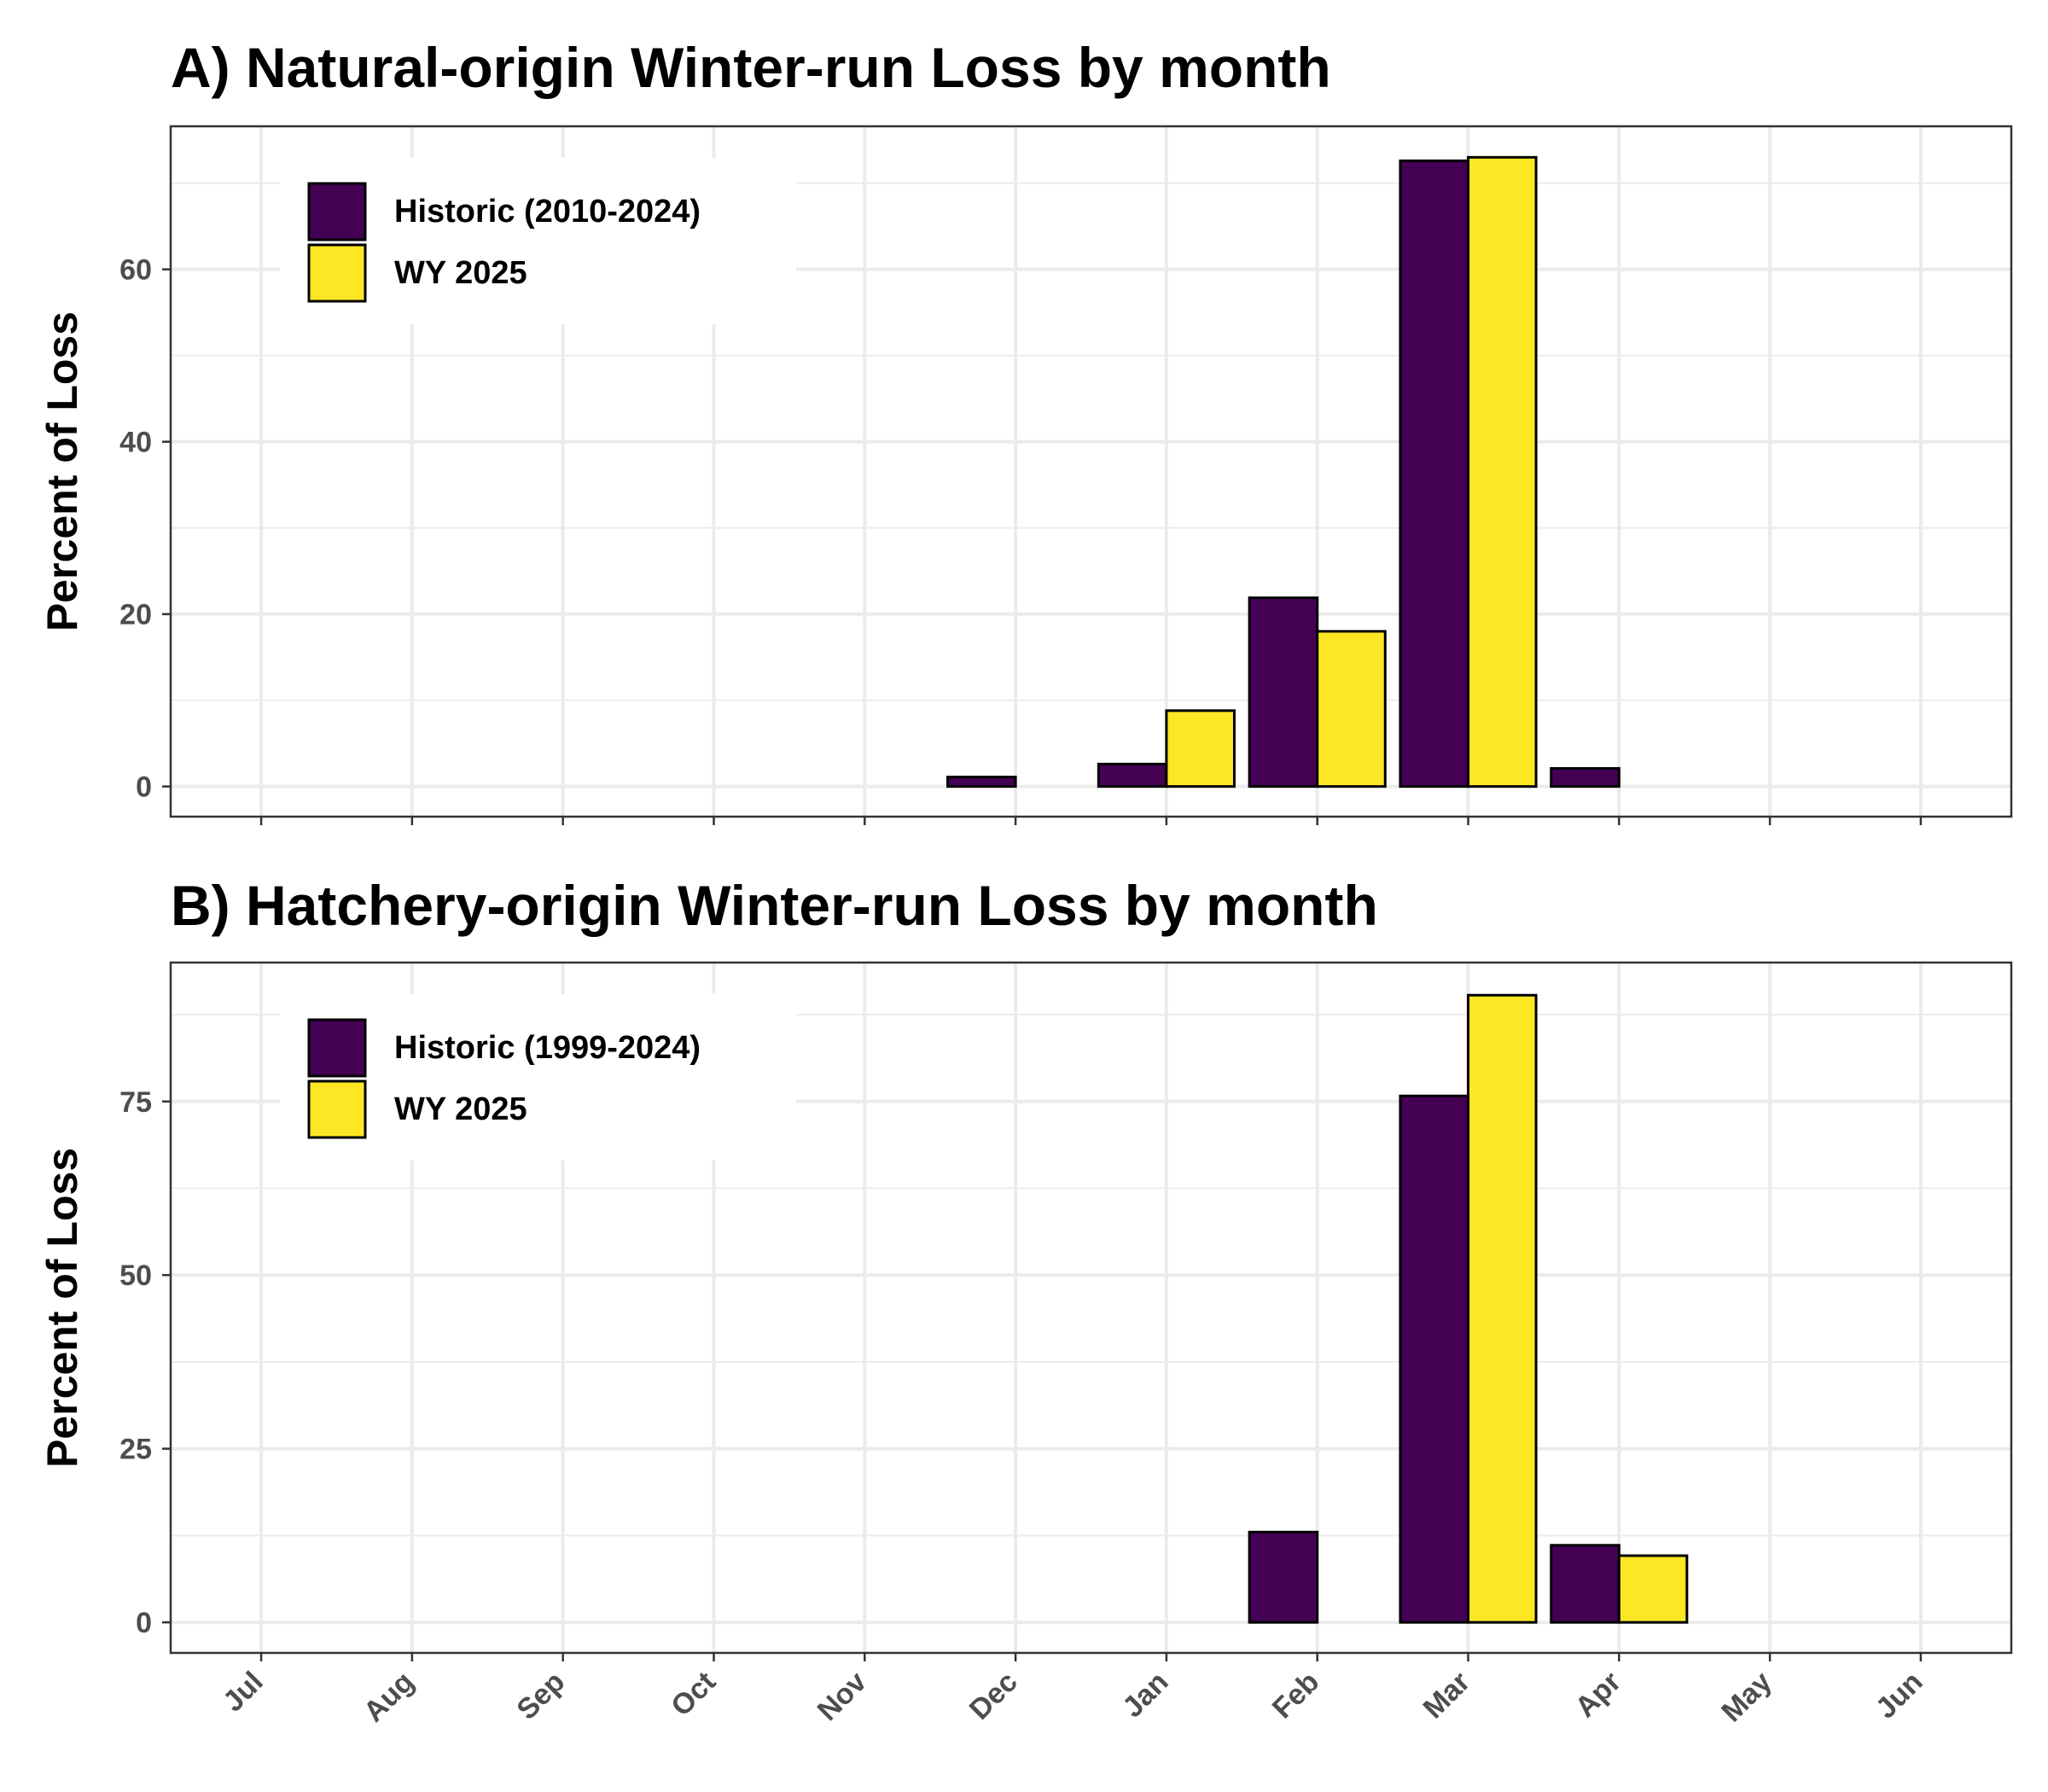  What do you see at coordinates (538, 241) in the screenshot?
I see `panel-a-legend: Historic (2010-2024) WY 2025` at bounding box center [538, 241].